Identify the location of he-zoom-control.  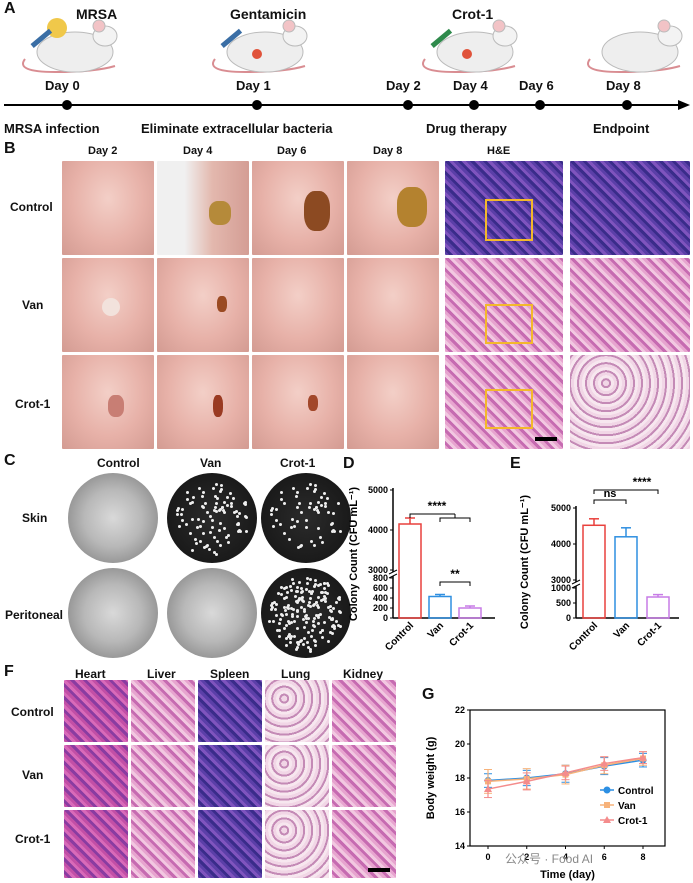
(630, 208).